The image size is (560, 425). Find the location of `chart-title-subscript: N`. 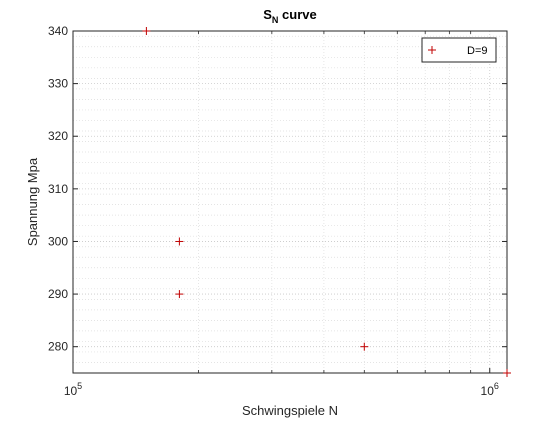

chart-title-subscript: N is located at coordinates (275, 20).